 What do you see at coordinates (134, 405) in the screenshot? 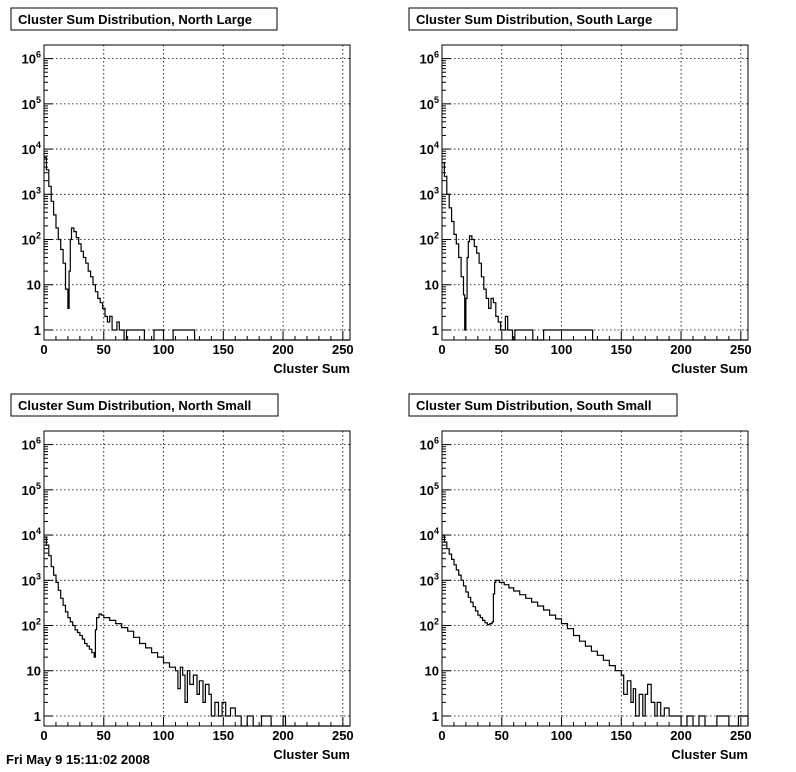
I see `chart-title: Cluster Sum Distribution, North Small` at bounding box center [134, 405].